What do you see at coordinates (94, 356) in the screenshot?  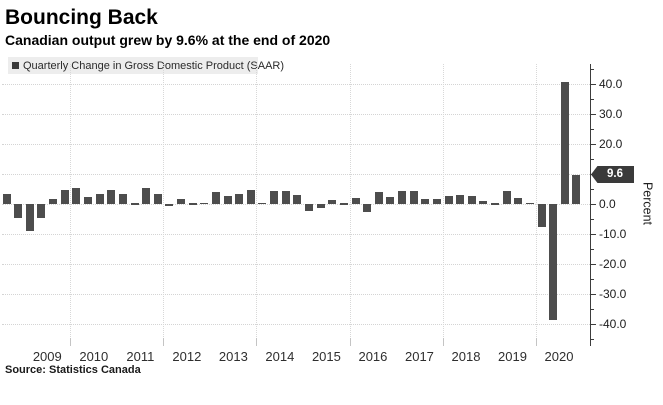 I see `x-axis-label: 2010` at bounding box center [94, 356].